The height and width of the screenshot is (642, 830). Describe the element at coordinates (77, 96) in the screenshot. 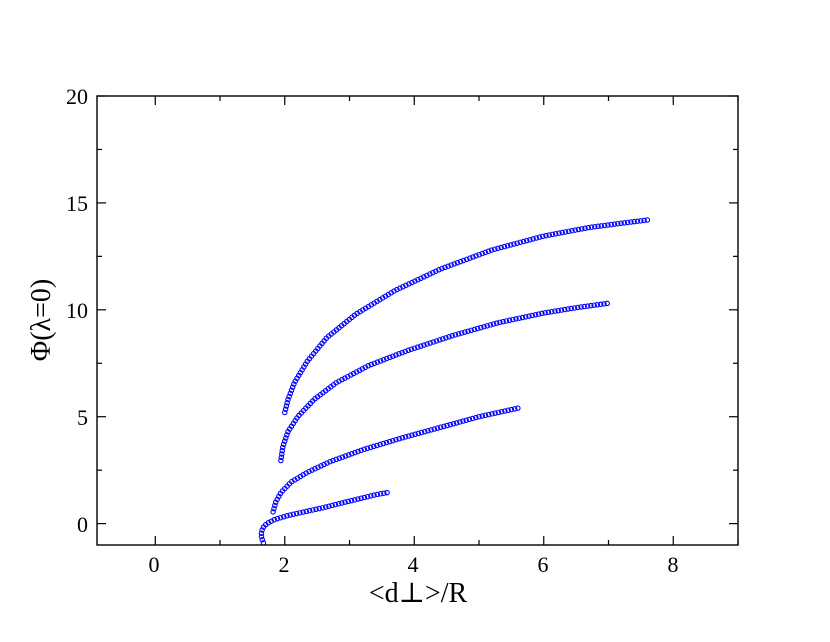

I see `y-tick-label: 20` at that location.